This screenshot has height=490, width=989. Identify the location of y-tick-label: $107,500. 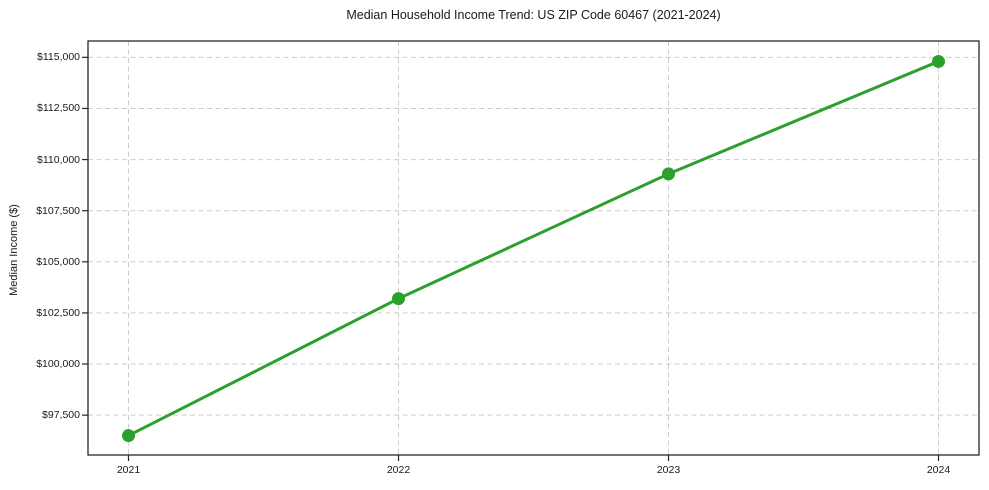
(58, 210).